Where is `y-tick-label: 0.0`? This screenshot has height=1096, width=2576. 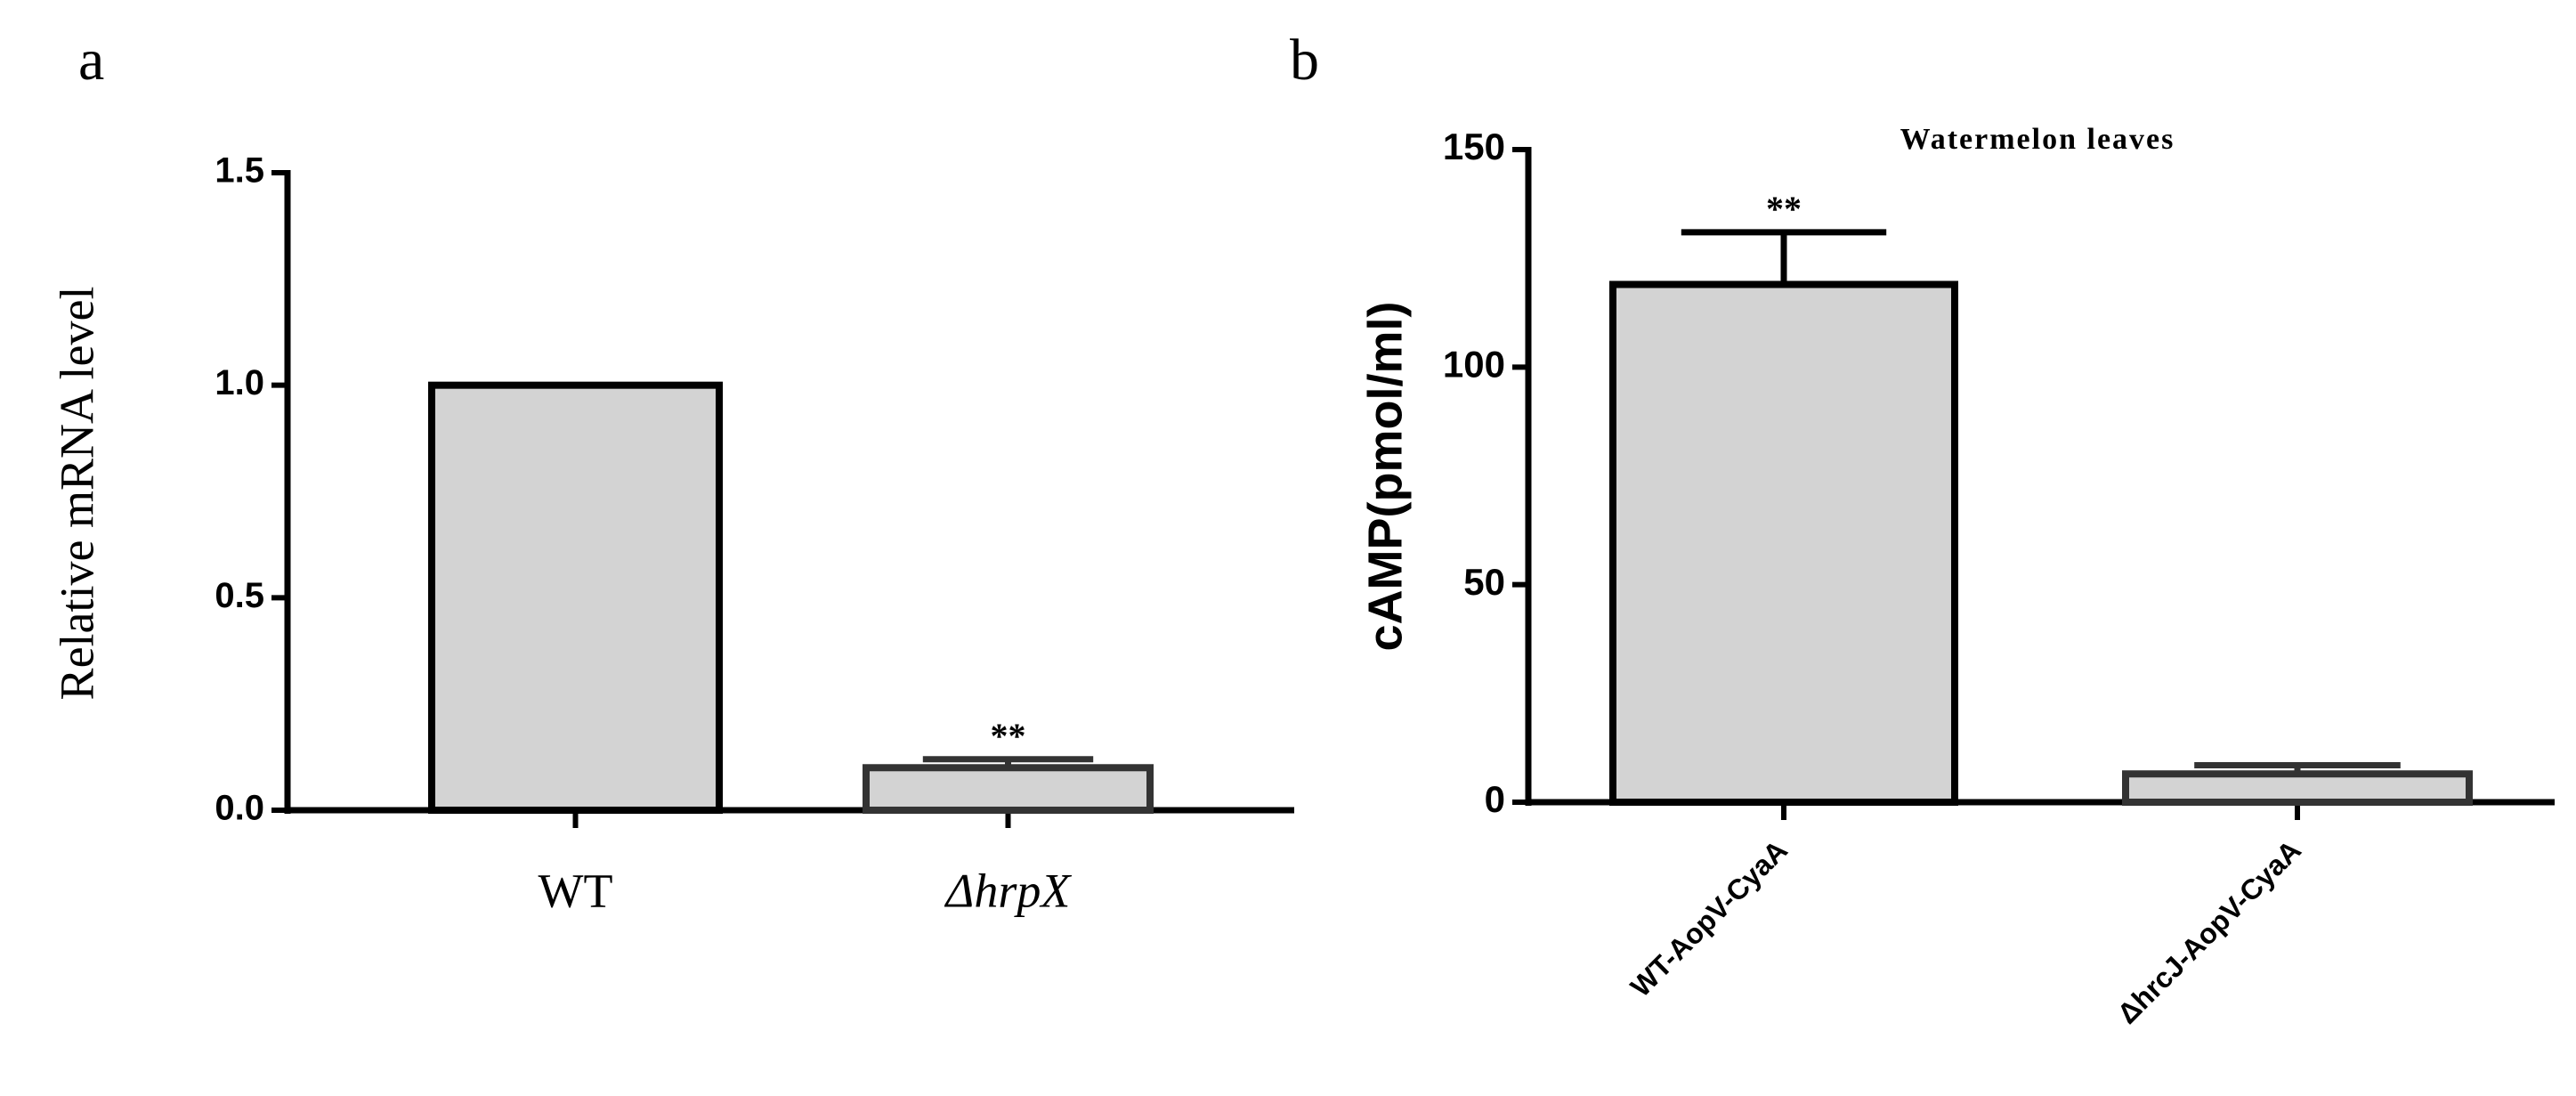 y-tick-label: 0.0 is located at coordinates (239, 808).